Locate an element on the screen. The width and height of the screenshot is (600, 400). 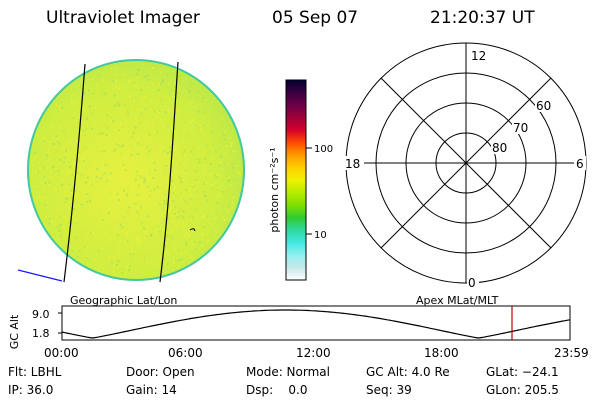
time-label: 21:20:37 UT is located at coordinates (482, 18).